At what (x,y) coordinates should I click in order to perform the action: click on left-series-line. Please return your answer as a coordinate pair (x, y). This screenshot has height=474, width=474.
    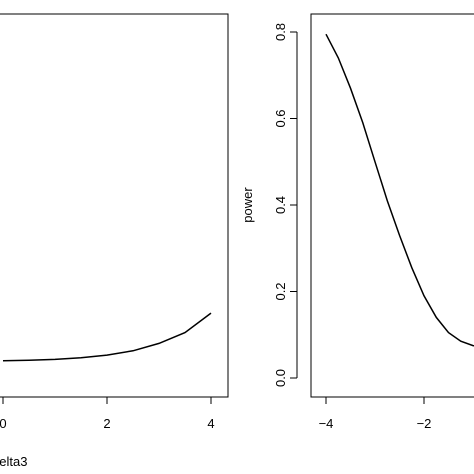
    Looking at the image, I should click on (107, 337).